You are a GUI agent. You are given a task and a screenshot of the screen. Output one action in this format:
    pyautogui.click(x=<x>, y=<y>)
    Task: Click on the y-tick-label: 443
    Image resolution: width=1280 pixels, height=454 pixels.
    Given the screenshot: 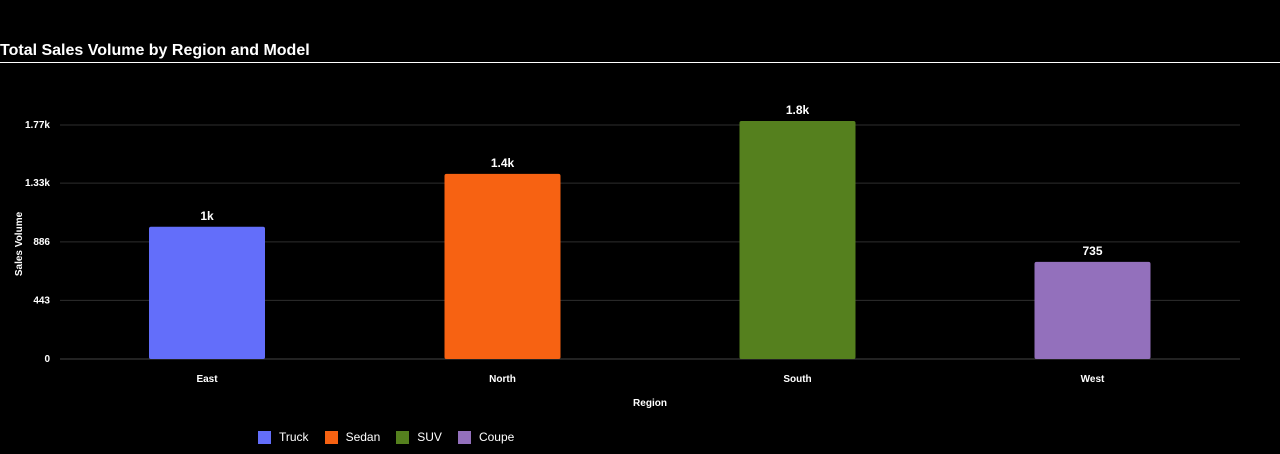 What is the action you would take?
    pyautogui.click(x=41, y=300)
    